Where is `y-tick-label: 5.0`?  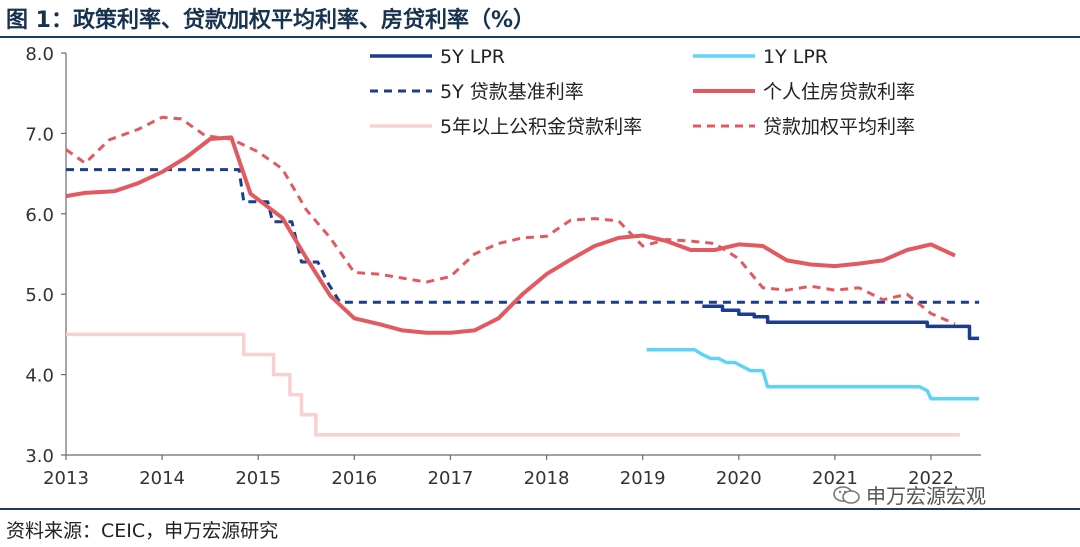
y-tick-label: 5.0 is located at coordinates (39, 295).